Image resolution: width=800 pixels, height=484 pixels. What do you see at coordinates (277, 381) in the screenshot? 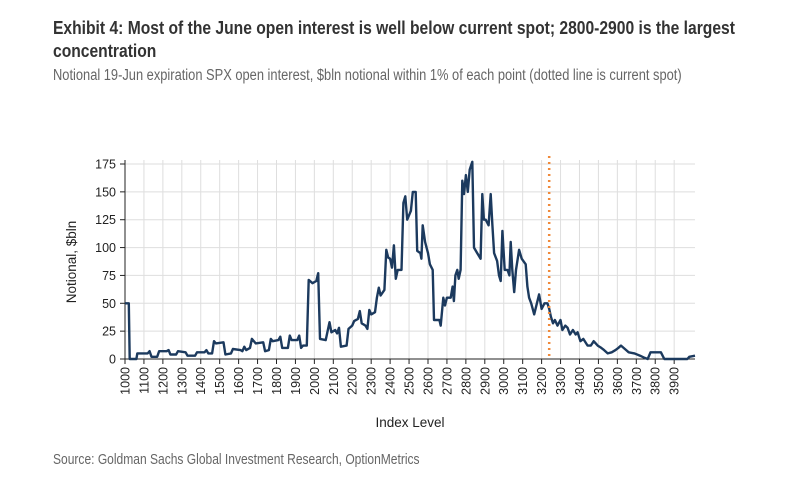
I see `x-tick-label: 1800` at bounding box center [277, 381].